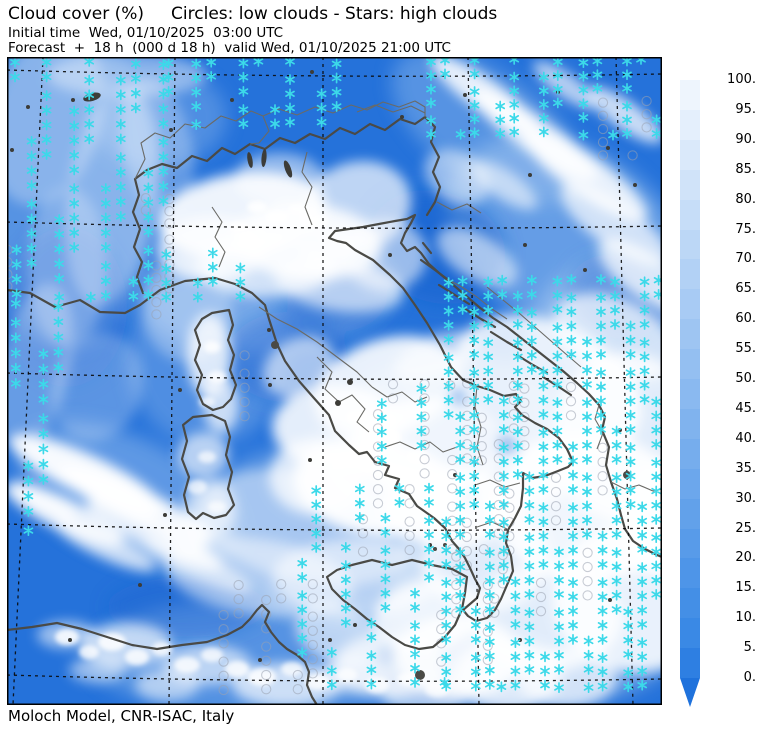 This screenshot has height=731, width=760. What do you see at coordinates (745, 199) in the screenshot?
I see `colorbar-label: 80.` at bounding box center [745, 199].